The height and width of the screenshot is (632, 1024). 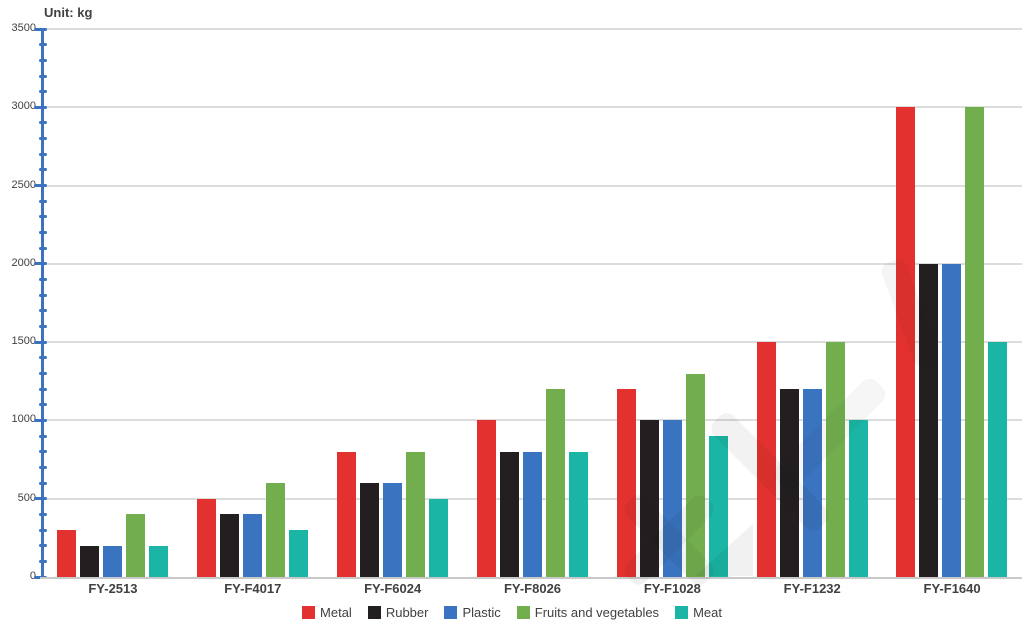 I want to click on legend-item: Plastic, so click(x=472, y=612).